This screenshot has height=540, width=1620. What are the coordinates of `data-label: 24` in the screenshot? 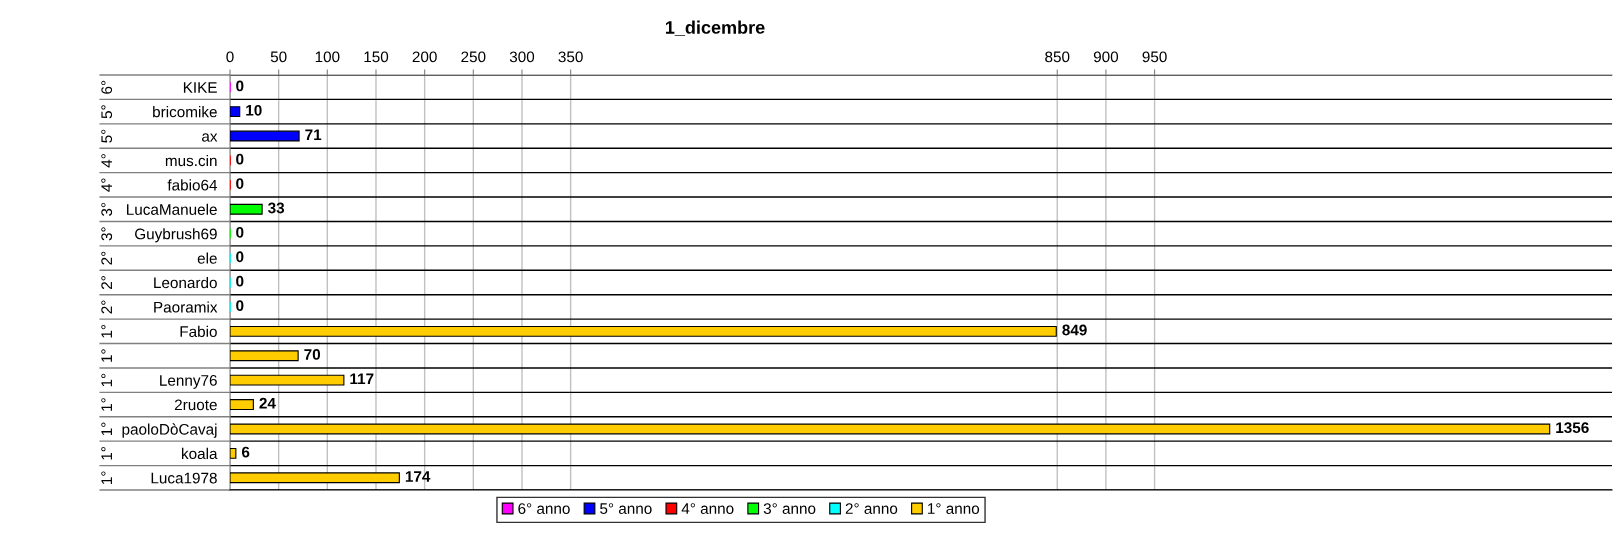 It's located at (267, 403).